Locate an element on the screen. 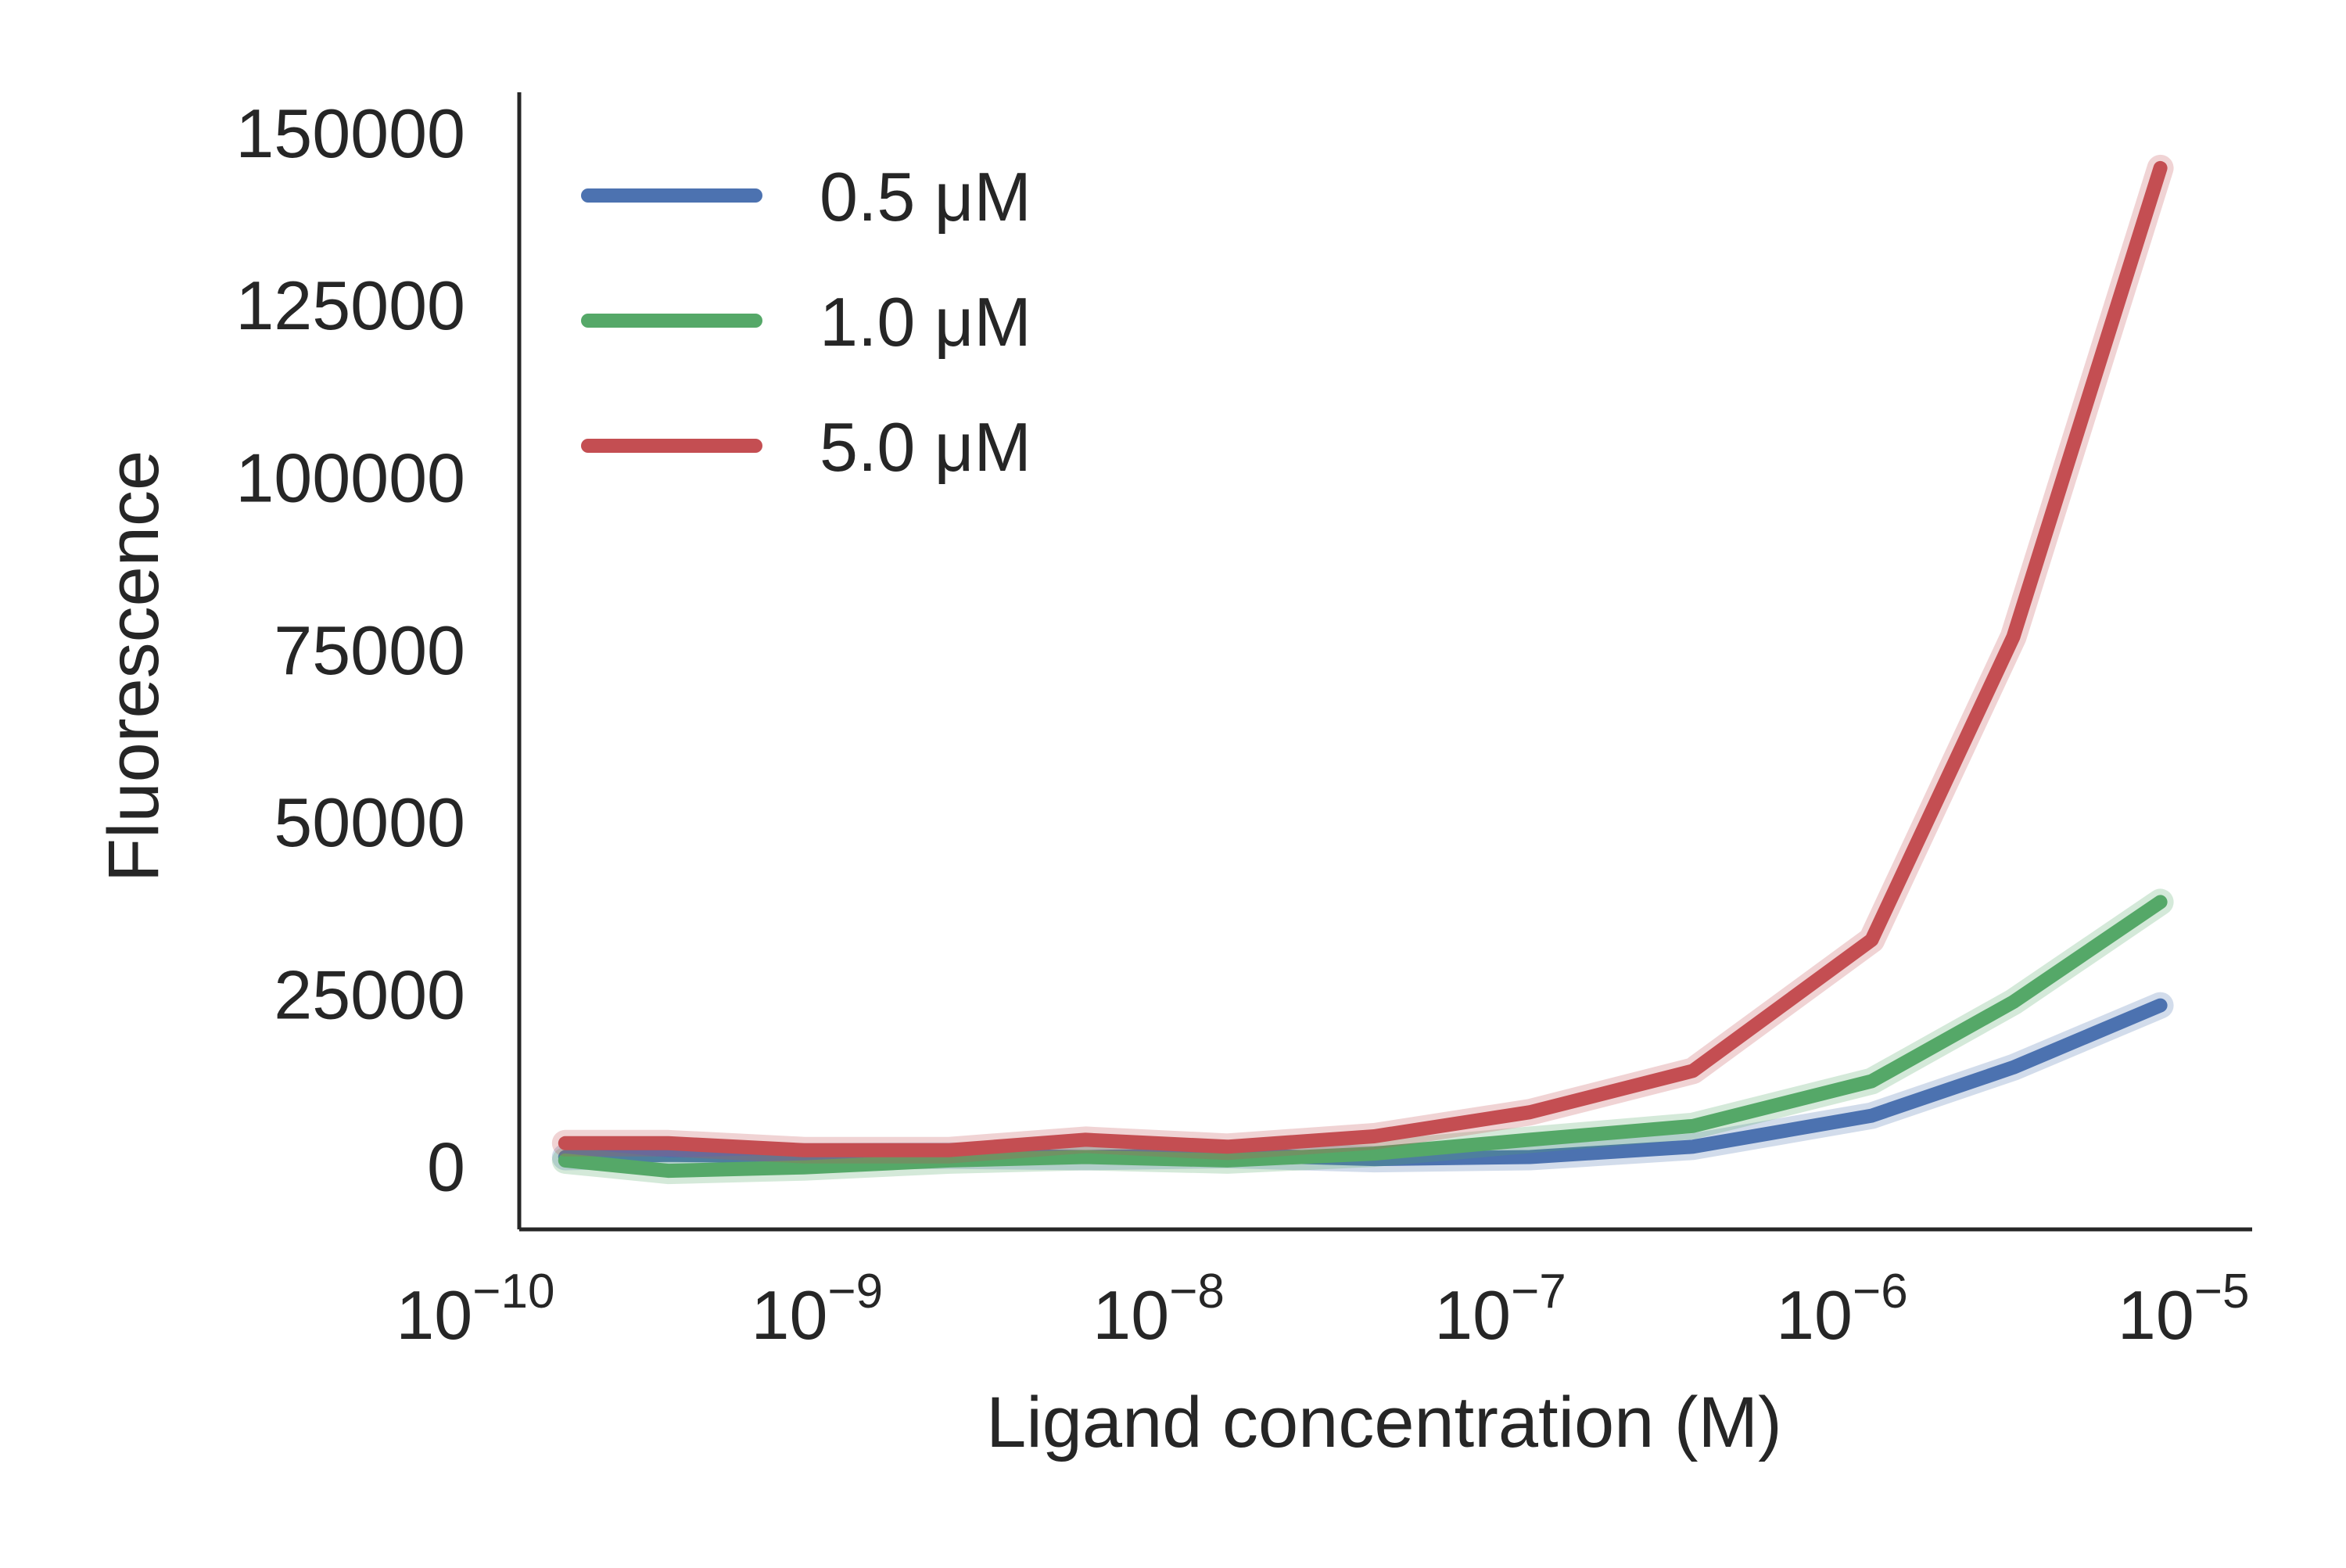 Image resolution: width=2346 pixels, height=1568 pixels. x-tick-label: 10⁻⁵ is located at coordinates (2184, 1309).